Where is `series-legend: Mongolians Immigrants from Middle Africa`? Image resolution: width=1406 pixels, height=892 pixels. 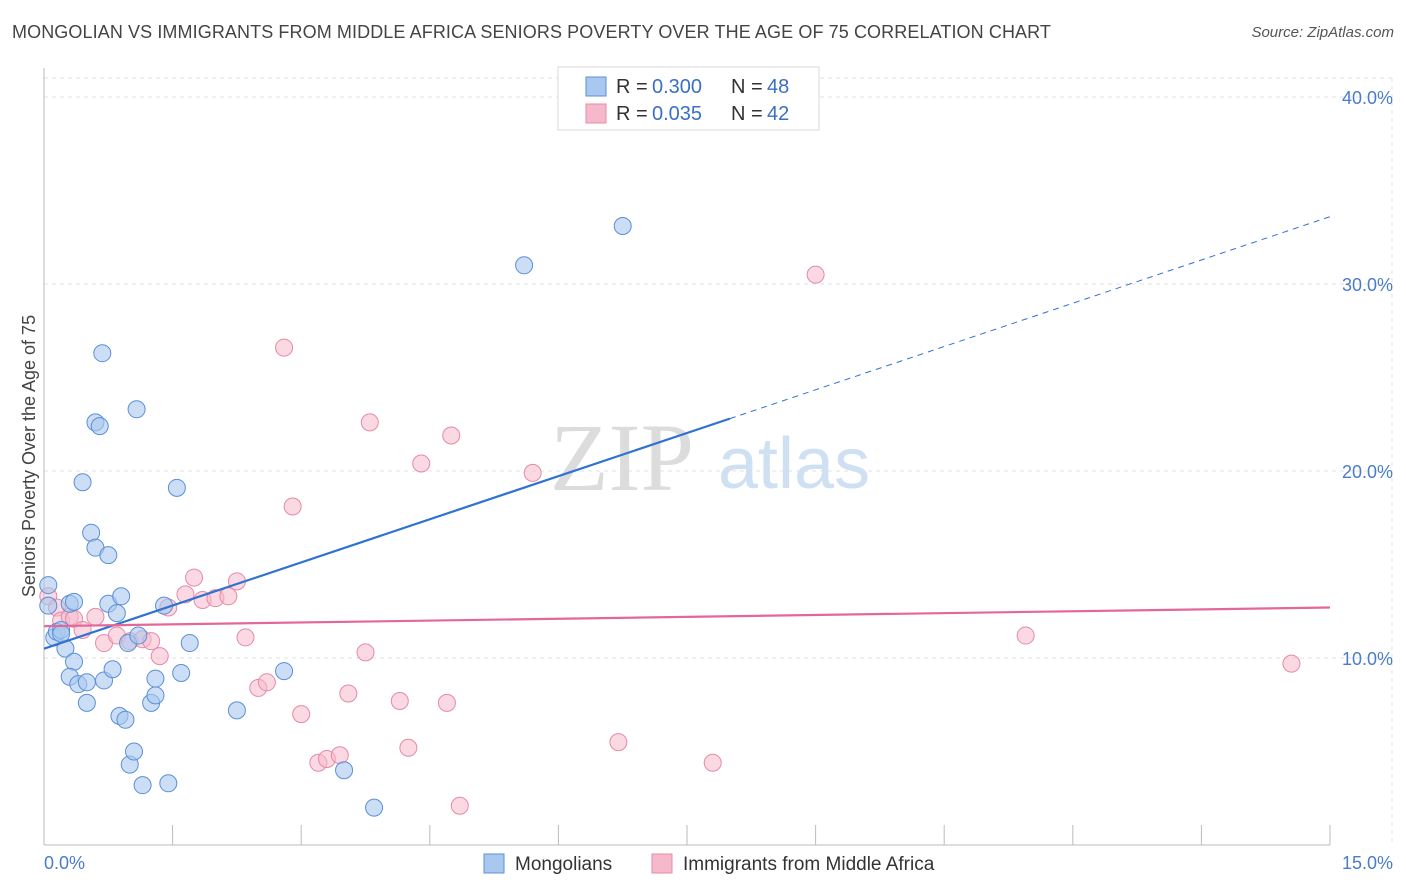
series-legend: Mongolians Immigrants from Middle Africa is located at coordinates (709, 864).